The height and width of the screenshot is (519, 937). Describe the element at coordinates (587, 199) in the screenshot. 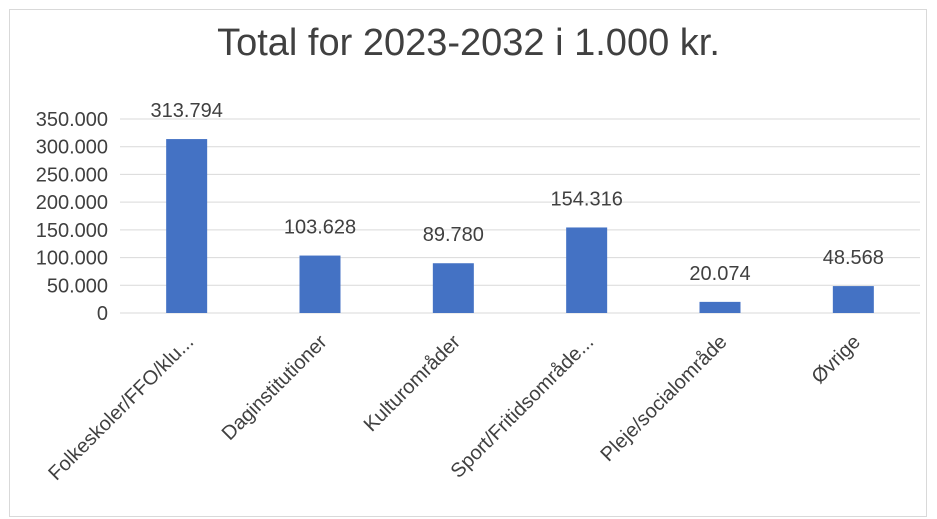

I see `data-label: 154.316` at that location.